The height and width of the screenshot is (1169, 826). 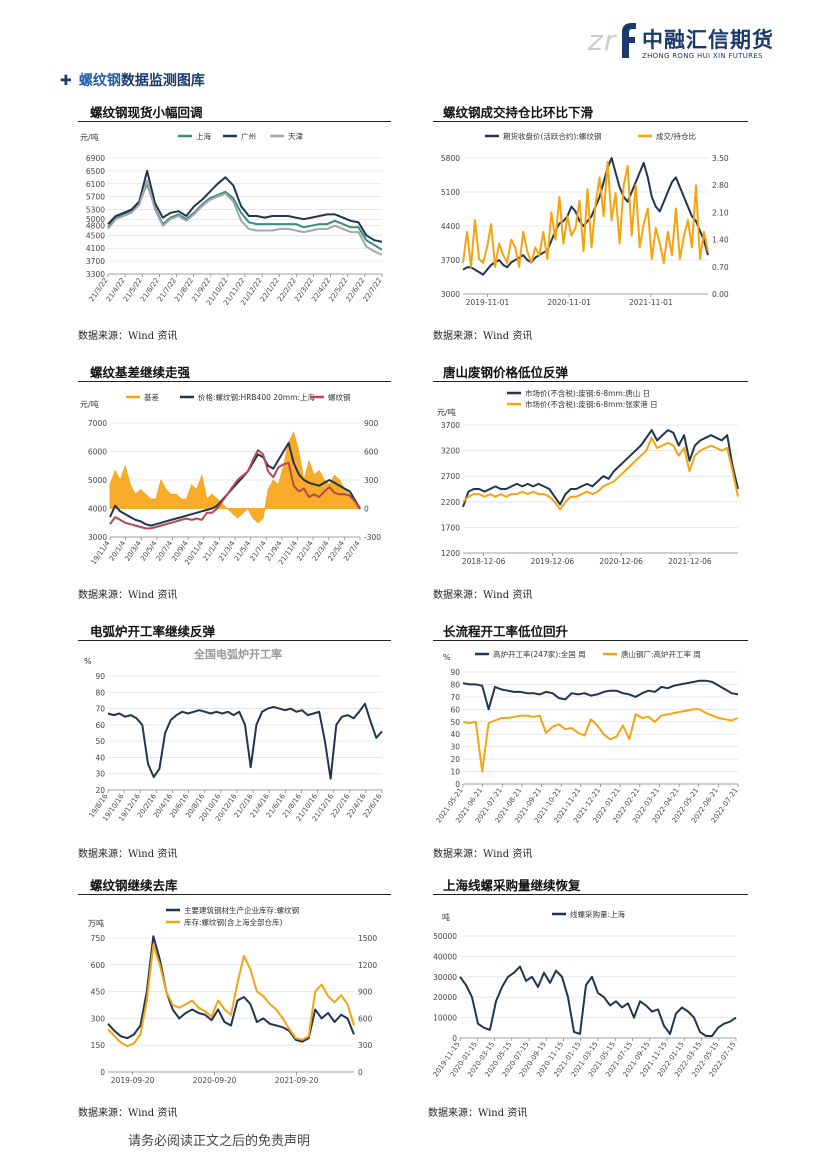 What do you see at coordinates (146, 112) in the screenshot?
I see `panel-title-1: 螺纹钢现货小幅回调` at bounding box center [146, 112].